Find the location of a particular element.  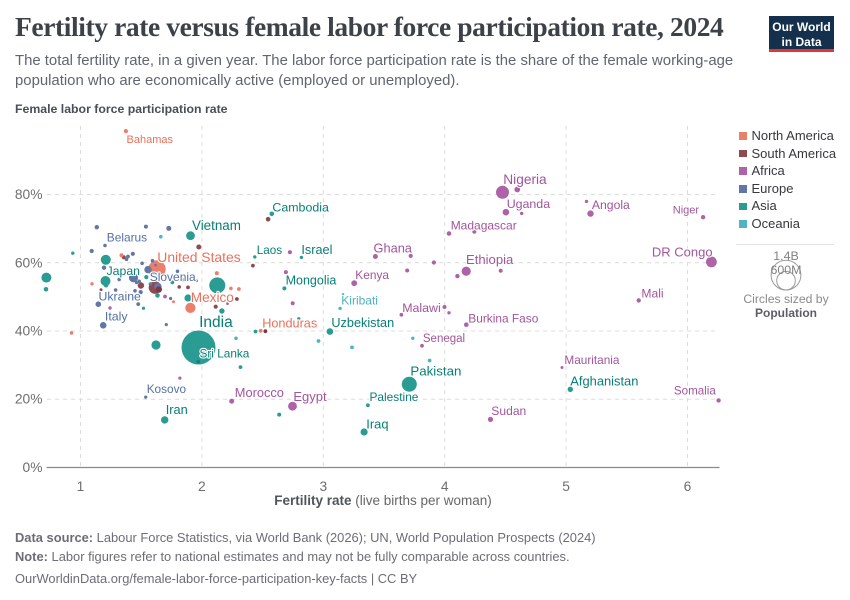

svg-text: Ukraine is located at coordinates (120, 297).